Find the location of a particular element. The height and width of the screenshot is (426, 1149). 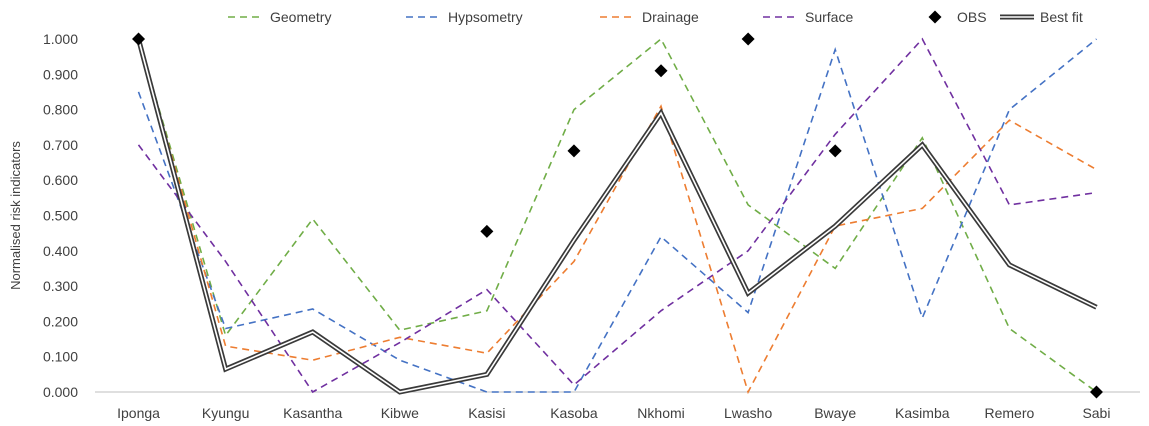

legend-label: Hypsometry is located at coordinates (485, 17).